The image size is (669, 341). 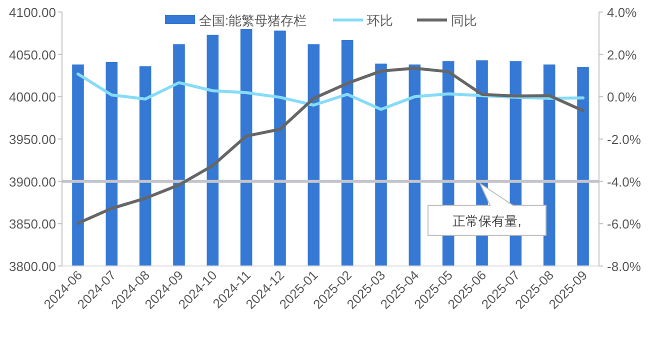 What do you see at coordinates (624, 139) in the screenshot?
I see `y2-tick-label: -2.0%` at bounding box center [624, 139].